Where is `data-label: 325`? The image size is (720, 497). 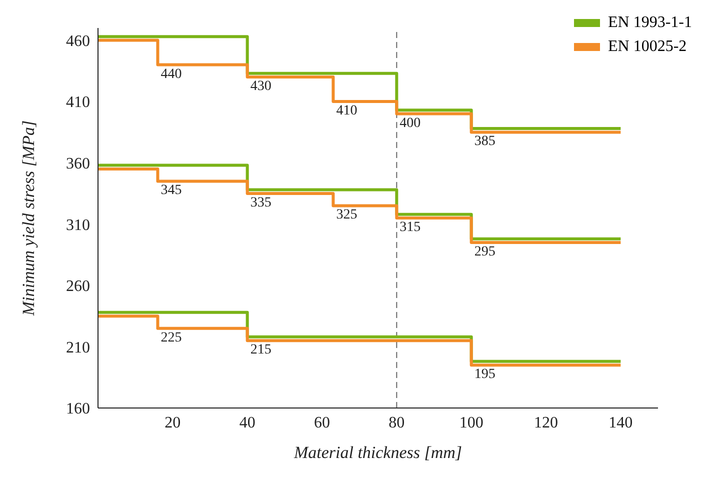
data-label: 325 is located at coordinates (347, 215).